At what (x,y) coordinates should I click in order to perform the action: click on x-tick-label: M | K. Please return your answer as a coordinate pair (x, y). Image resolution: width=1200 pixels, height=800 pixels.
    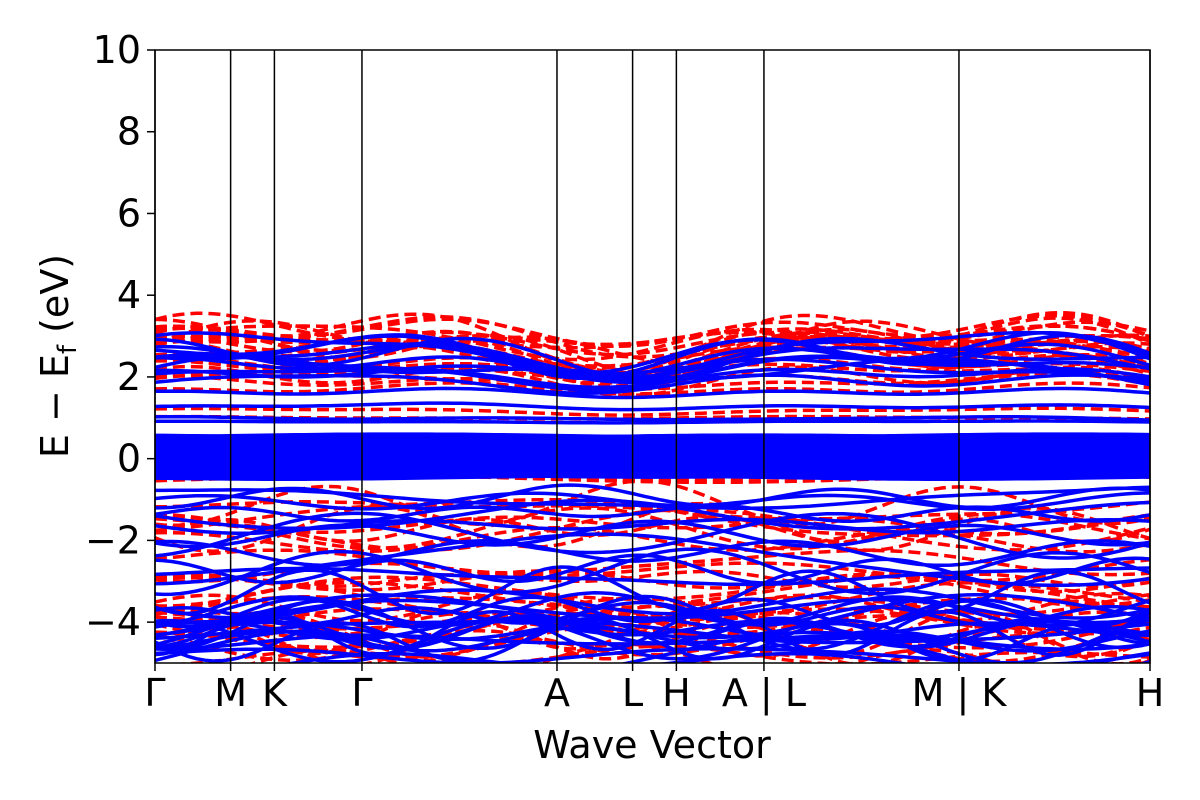
    Looking at the image, I should click on (960, 693).